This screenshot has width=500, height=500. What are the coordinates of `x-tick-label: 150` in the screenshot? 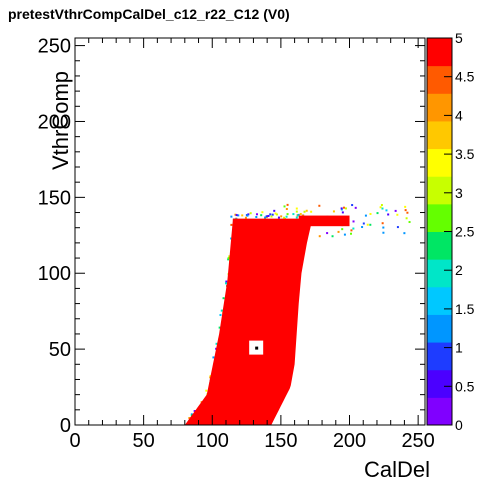 It's located at (280, 441).